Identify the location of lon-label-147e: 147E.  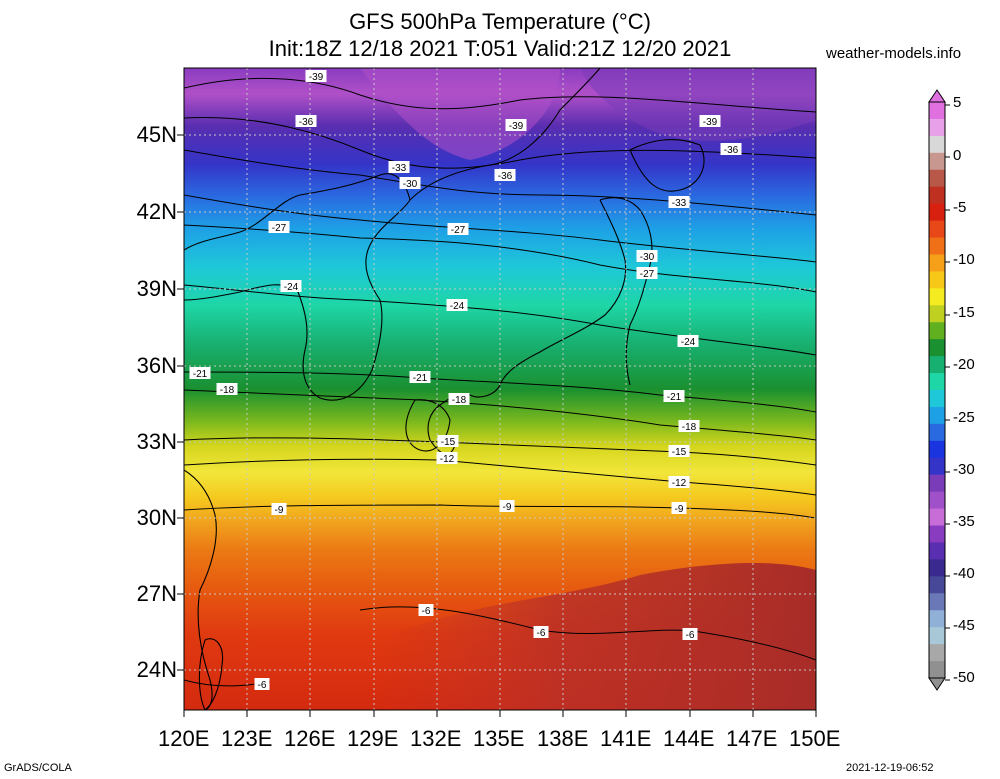
(752, 738).